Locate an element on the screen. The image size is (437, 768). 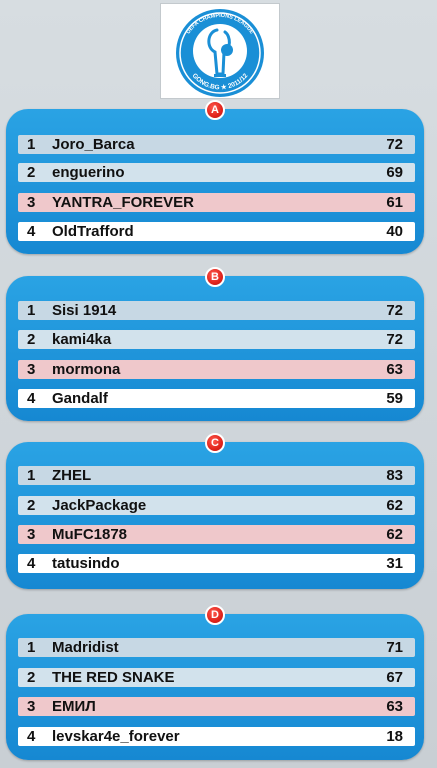
player-name: levskar4e_forever is located at coordinates (116, 736).